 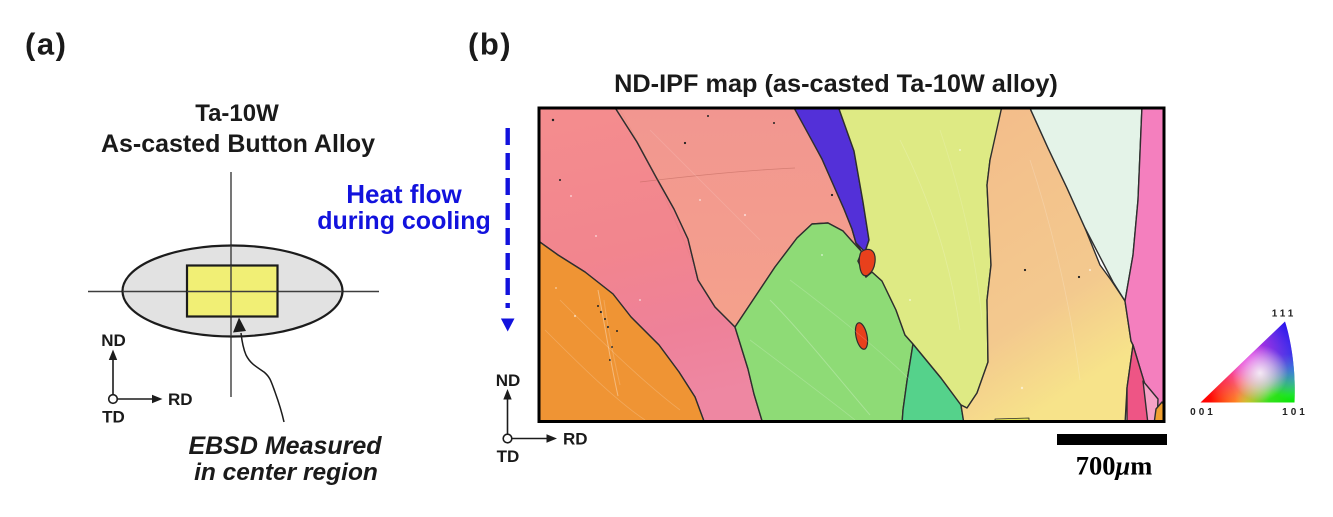 I want to click on svg-text: Heat flow, so click(x=404, y=194).